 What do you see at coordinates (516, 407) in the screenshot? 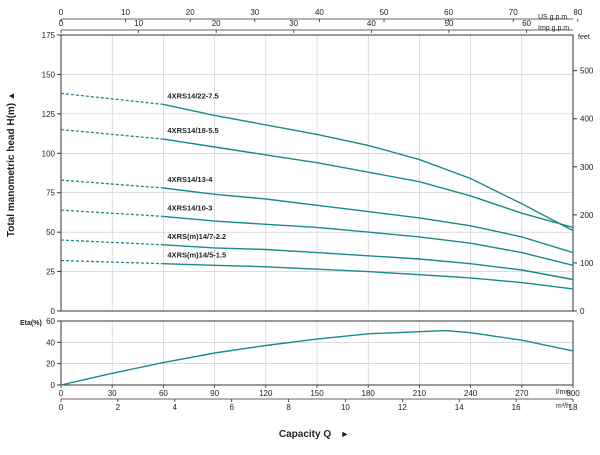
I see `m3h-tick-label: 16` at bounding box center [516, 407].